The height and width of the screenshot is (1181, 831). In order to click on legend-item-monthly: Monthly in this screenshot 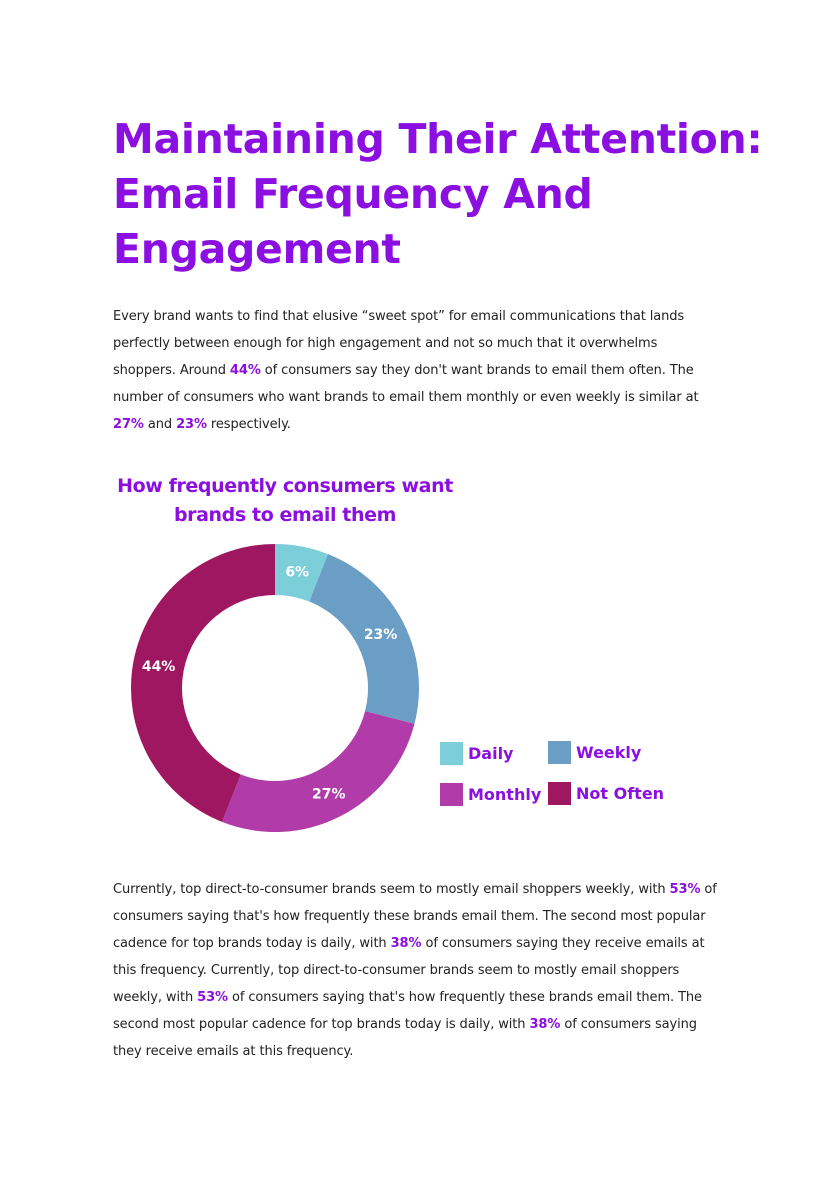, I will do `click(490, 794)`.